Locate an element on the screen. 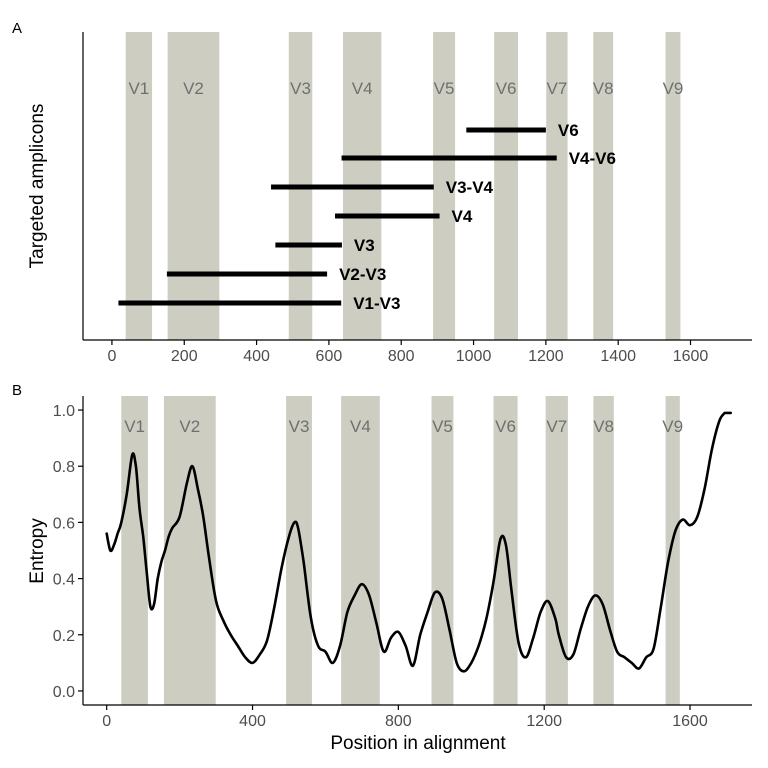 This screenshot has height=768, width=768. panel-a-x-tick-label: 400 is located at coordinates (256, 356).